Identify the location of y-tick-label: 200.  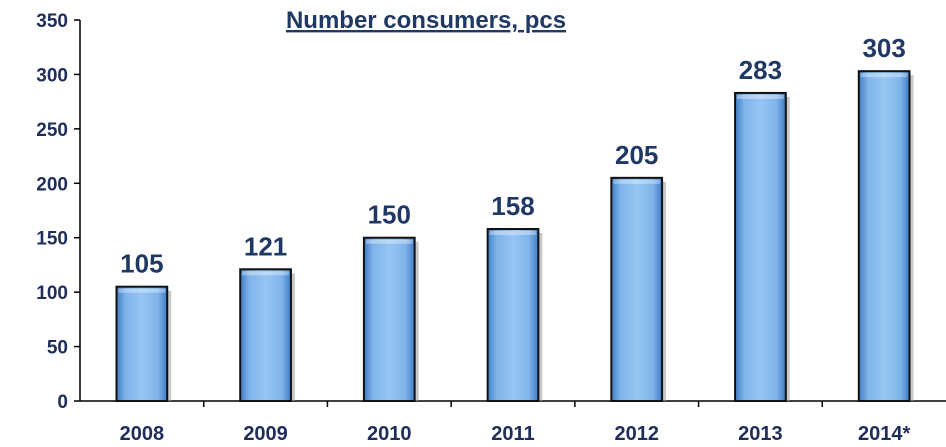
(52, 184).